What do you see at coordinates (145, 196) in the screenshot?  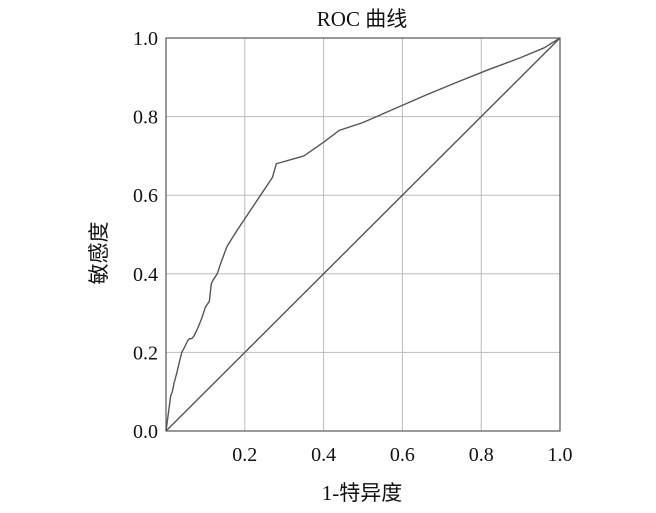 I see `y-tick-label: 0.6` at bounding box center [145, 196].